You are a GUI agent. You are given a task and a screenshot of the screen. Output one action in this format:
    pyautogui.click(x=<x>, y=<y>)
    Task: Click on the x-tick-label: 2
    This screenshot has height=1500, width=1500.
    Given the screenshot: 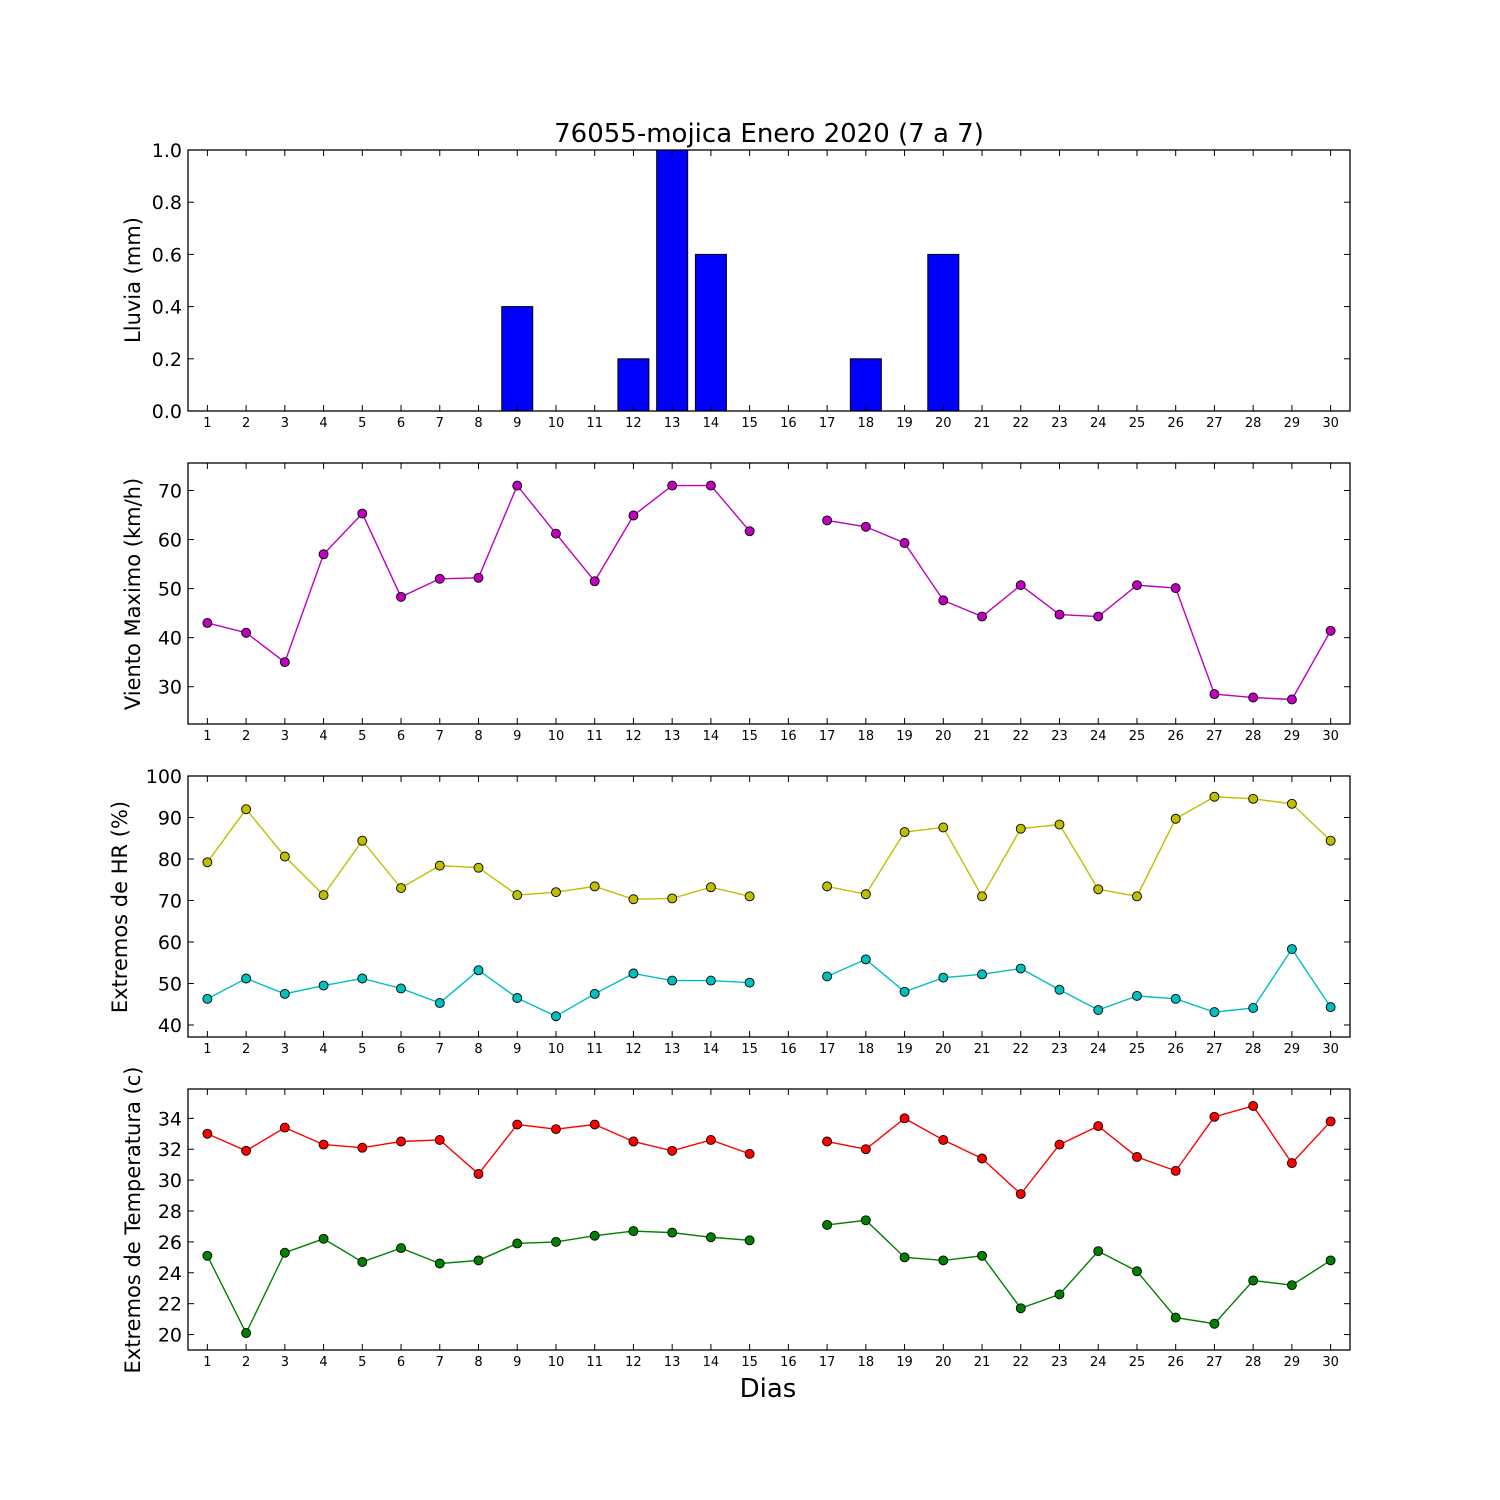 What is the action you would take?
    pyautogui.click(x=246, y=736)
    